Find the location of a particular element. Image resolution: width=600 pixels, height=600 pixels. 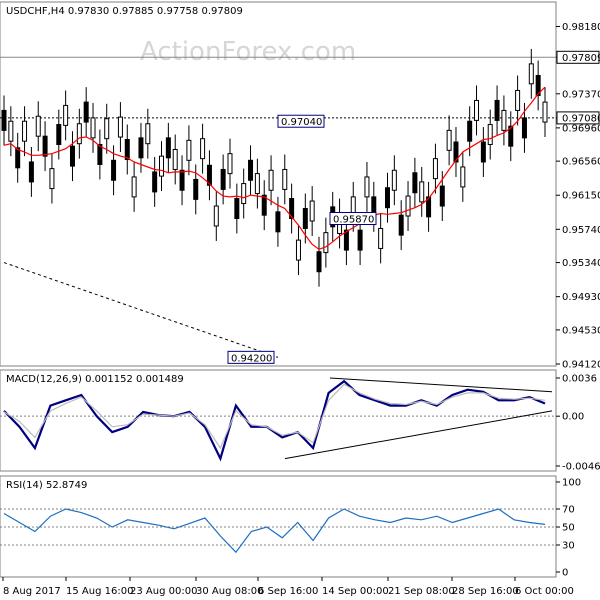

rsi-series is located at coordinates (278, 531).